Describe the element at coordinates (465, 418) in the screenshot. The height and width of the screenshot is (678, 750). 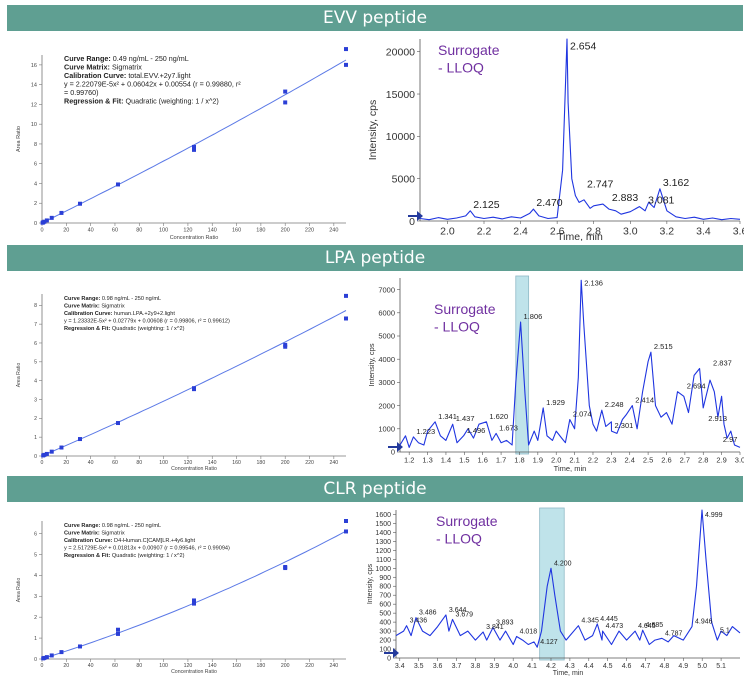
I see `peak-label: 1.437` at that location.